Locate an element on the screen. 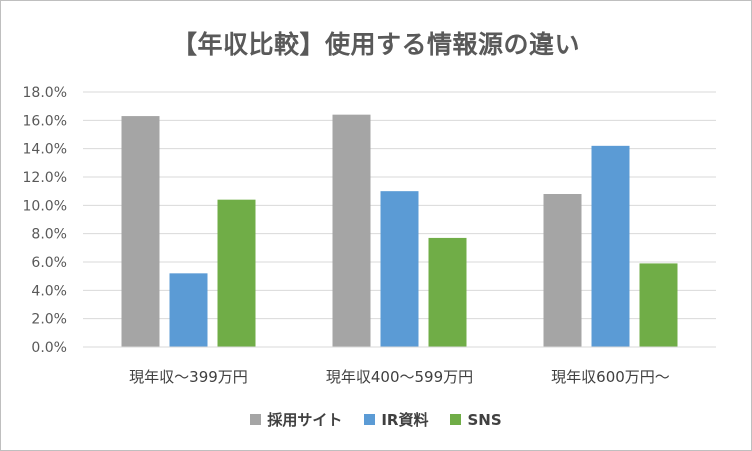 Image resolution: width=752 pixels, height=451 pixels. x-category-label: 現年収600万円～ is located at coordinates (610, 377).